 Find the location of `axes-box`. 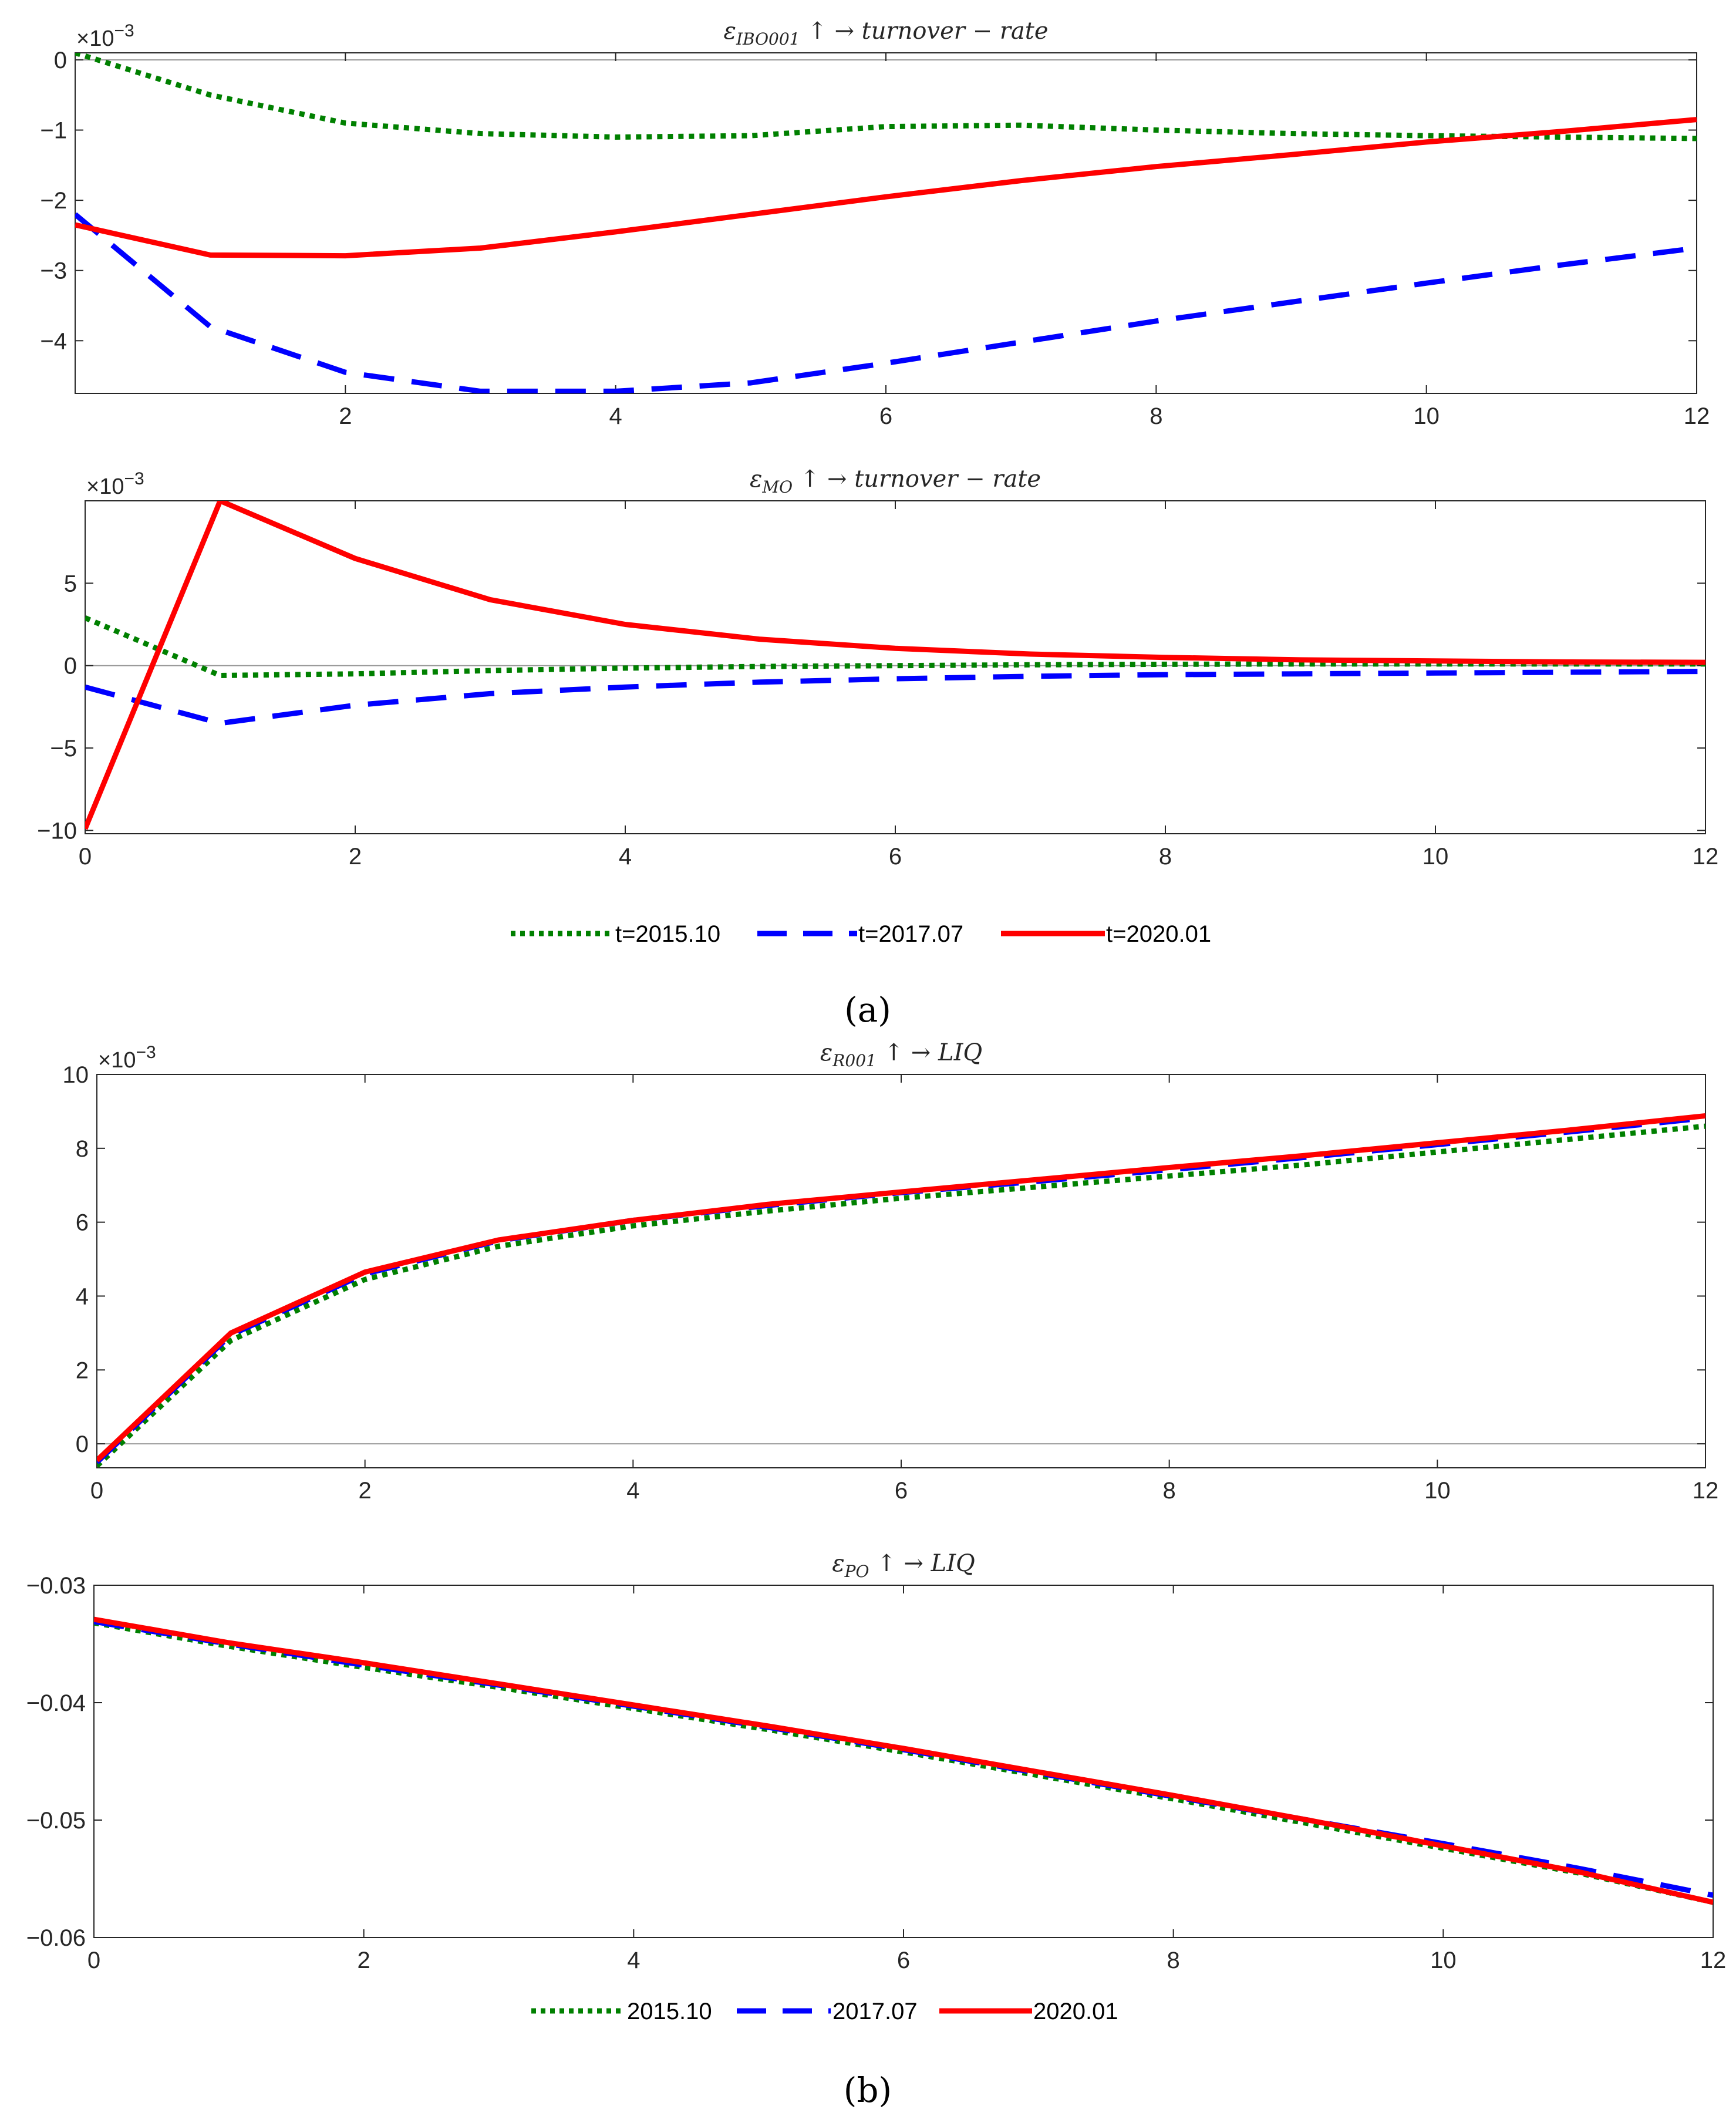

axes-box is located at coordinates (895, 667).